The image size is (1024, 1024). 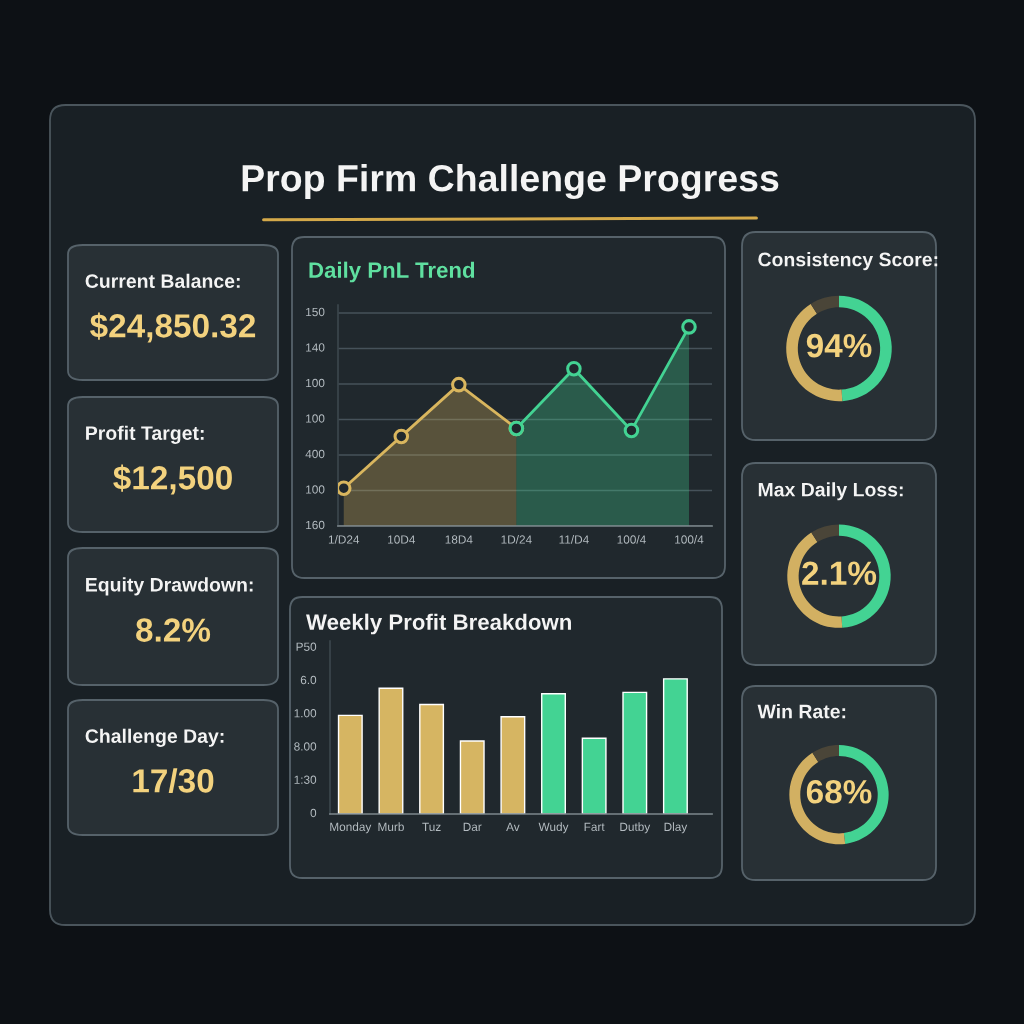 What do you see at coordinates (305, 779) in the screenshot?
I see `text: 1:30` at bounding box center [305, 779].